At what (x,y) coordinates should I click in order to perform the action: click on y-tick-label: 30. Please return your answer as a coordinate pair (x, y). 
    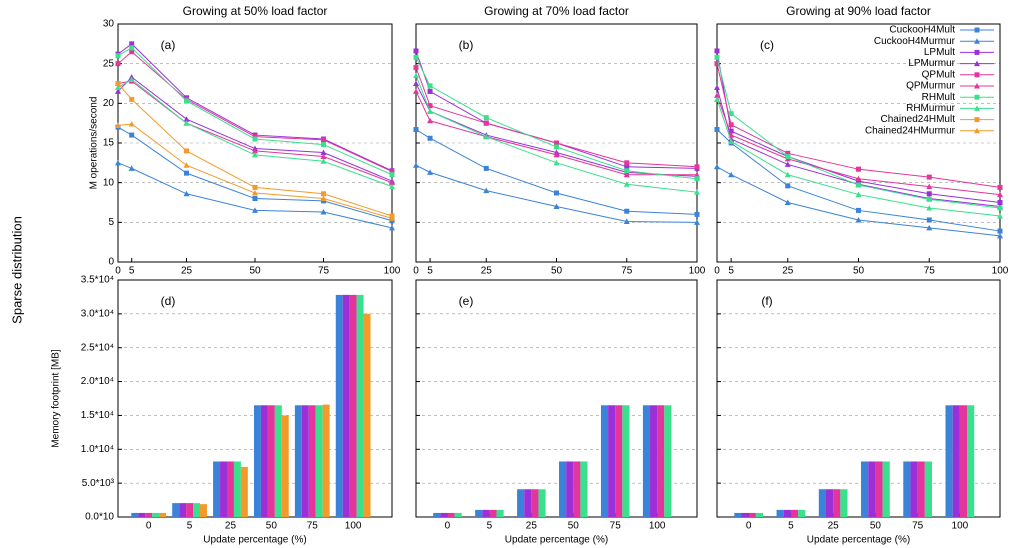
    Looking at the image, I should click on (109, 24).